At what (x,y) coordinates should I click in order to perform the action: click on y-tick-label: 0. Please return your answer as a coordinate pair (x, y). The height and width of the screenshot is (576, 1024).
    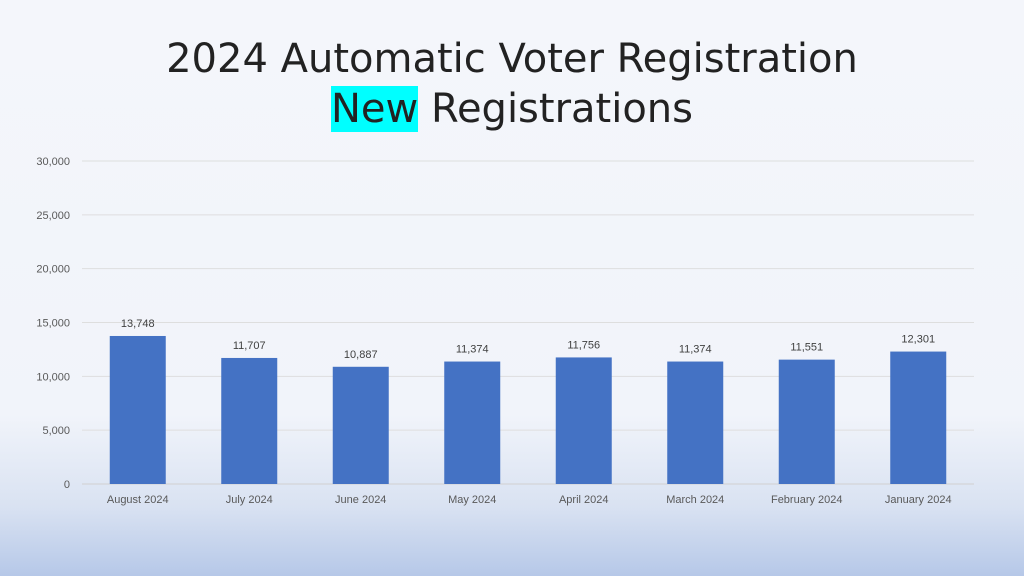
    Looking at the image, I should click on (67, 485).